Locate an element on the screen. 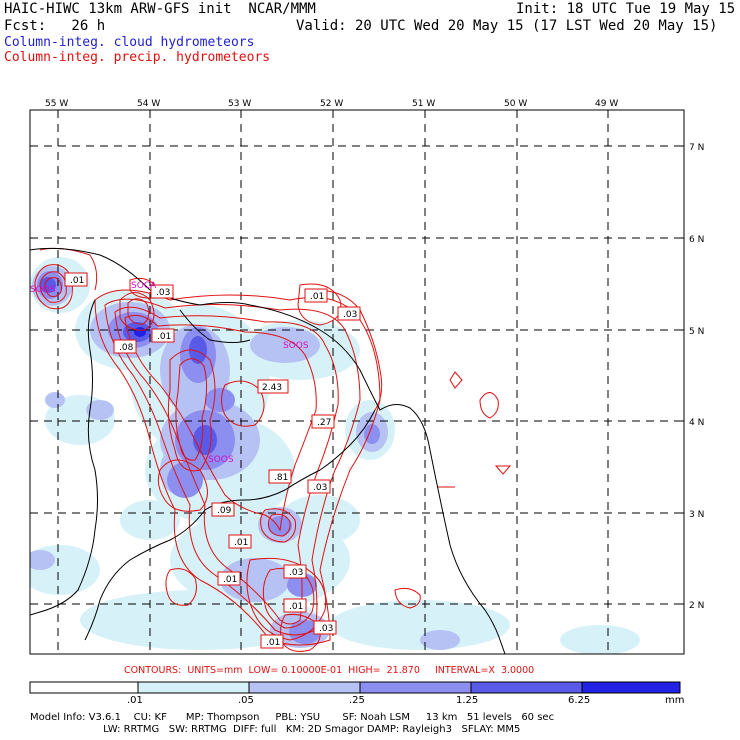  lat-label: 7 N is located at coordinates (696, 148).